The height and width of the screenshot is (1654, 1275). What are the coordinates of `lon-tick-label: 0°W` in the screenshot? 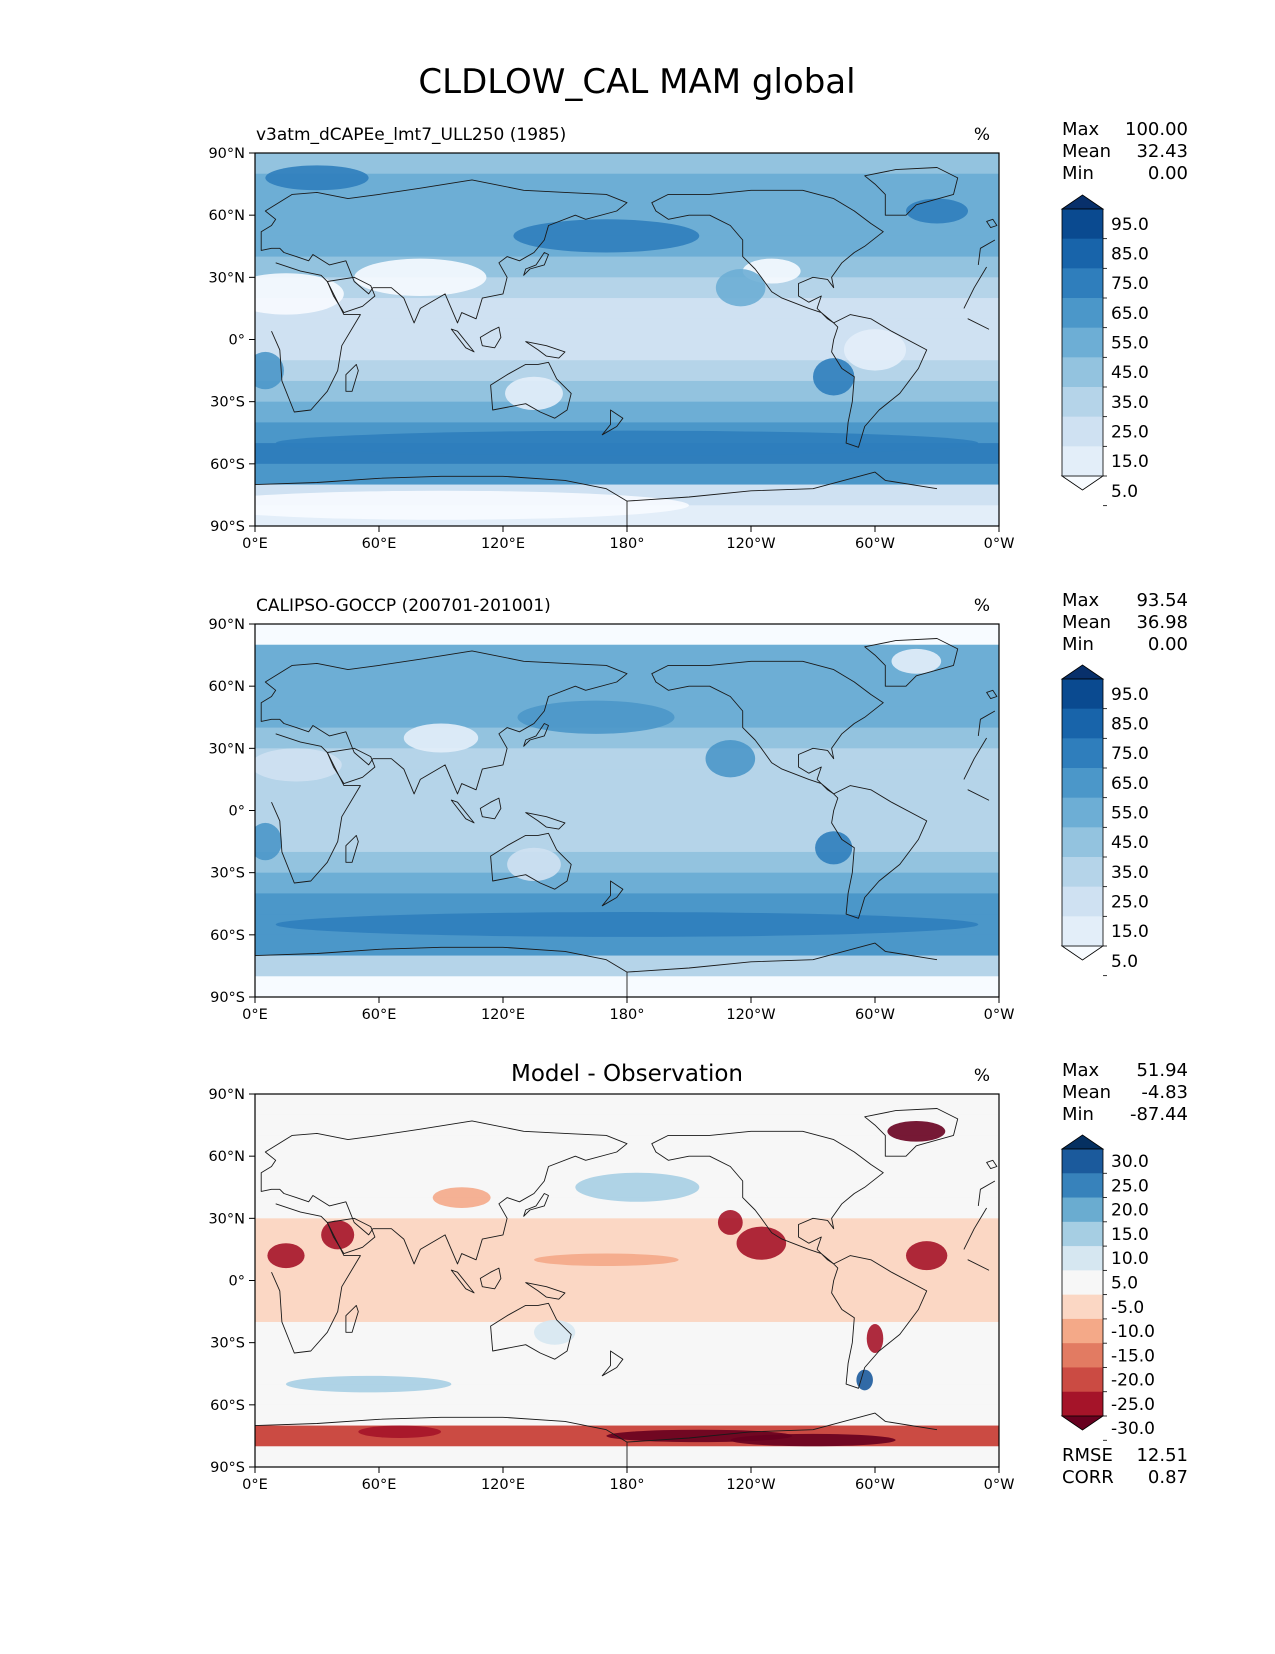 It's located at (999, 544).